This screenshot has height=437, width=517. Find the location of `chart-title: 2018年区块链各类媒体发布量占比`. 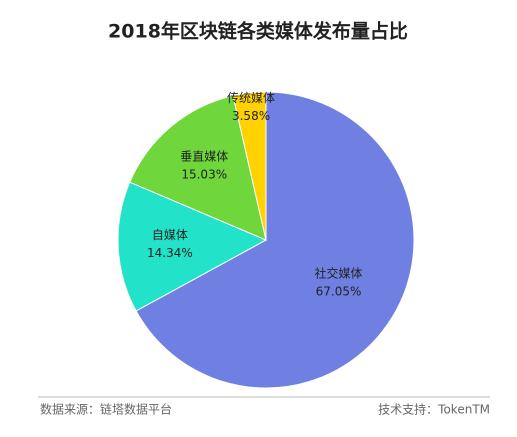

chart-title: 2018年区块链各类媒体发布量占比 is located at coordinates (258, 31).